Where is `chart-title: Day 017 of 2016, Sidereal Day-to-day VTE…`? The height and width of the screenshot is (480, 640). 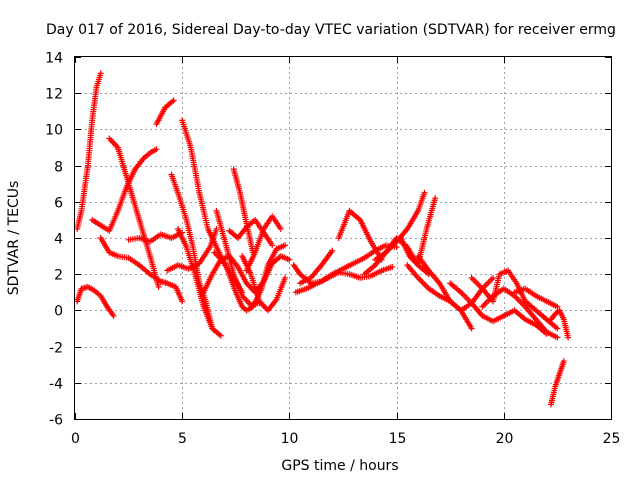
chart-title: Day 017 of 2016, Sidereal Day-to-day VTE… is located at coordinates (331, 30).